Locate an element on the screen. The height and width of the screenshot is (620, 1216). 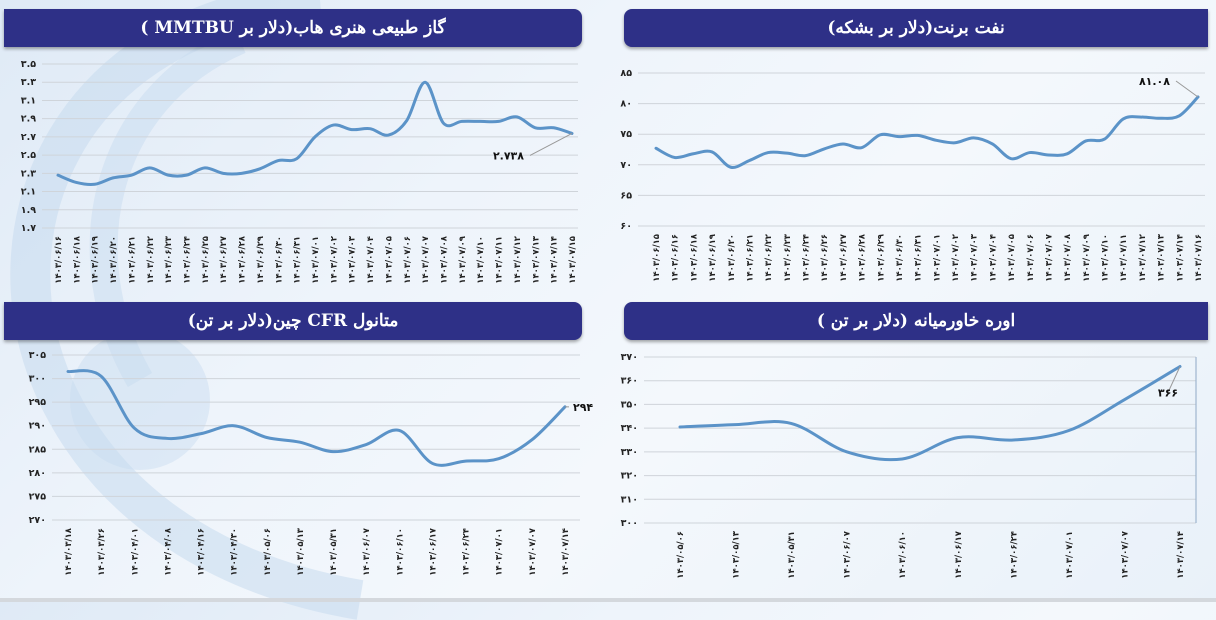
y-axis-tick-label: ۳.۱ is located at coordinates (28, 100).